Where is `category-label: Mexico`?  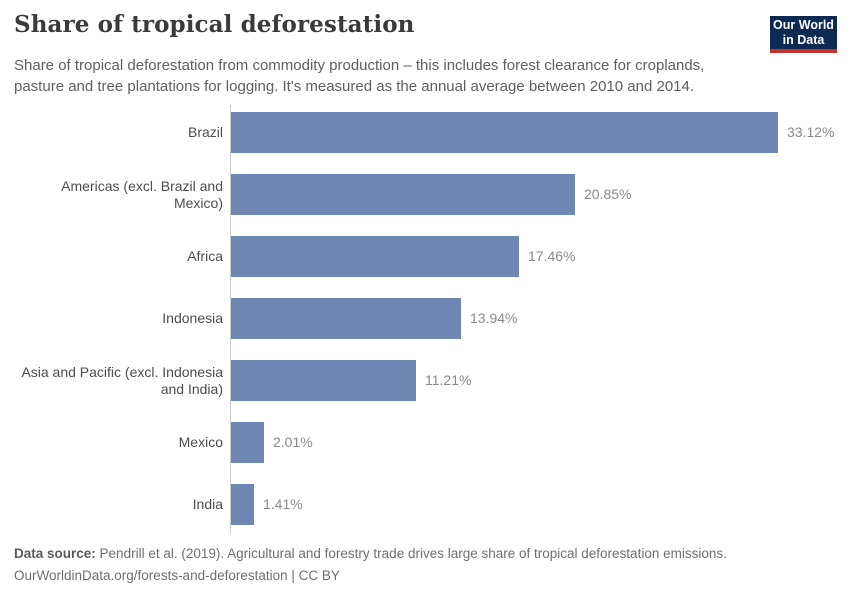 category-label: Mexico is located at coordinates (200, 442).